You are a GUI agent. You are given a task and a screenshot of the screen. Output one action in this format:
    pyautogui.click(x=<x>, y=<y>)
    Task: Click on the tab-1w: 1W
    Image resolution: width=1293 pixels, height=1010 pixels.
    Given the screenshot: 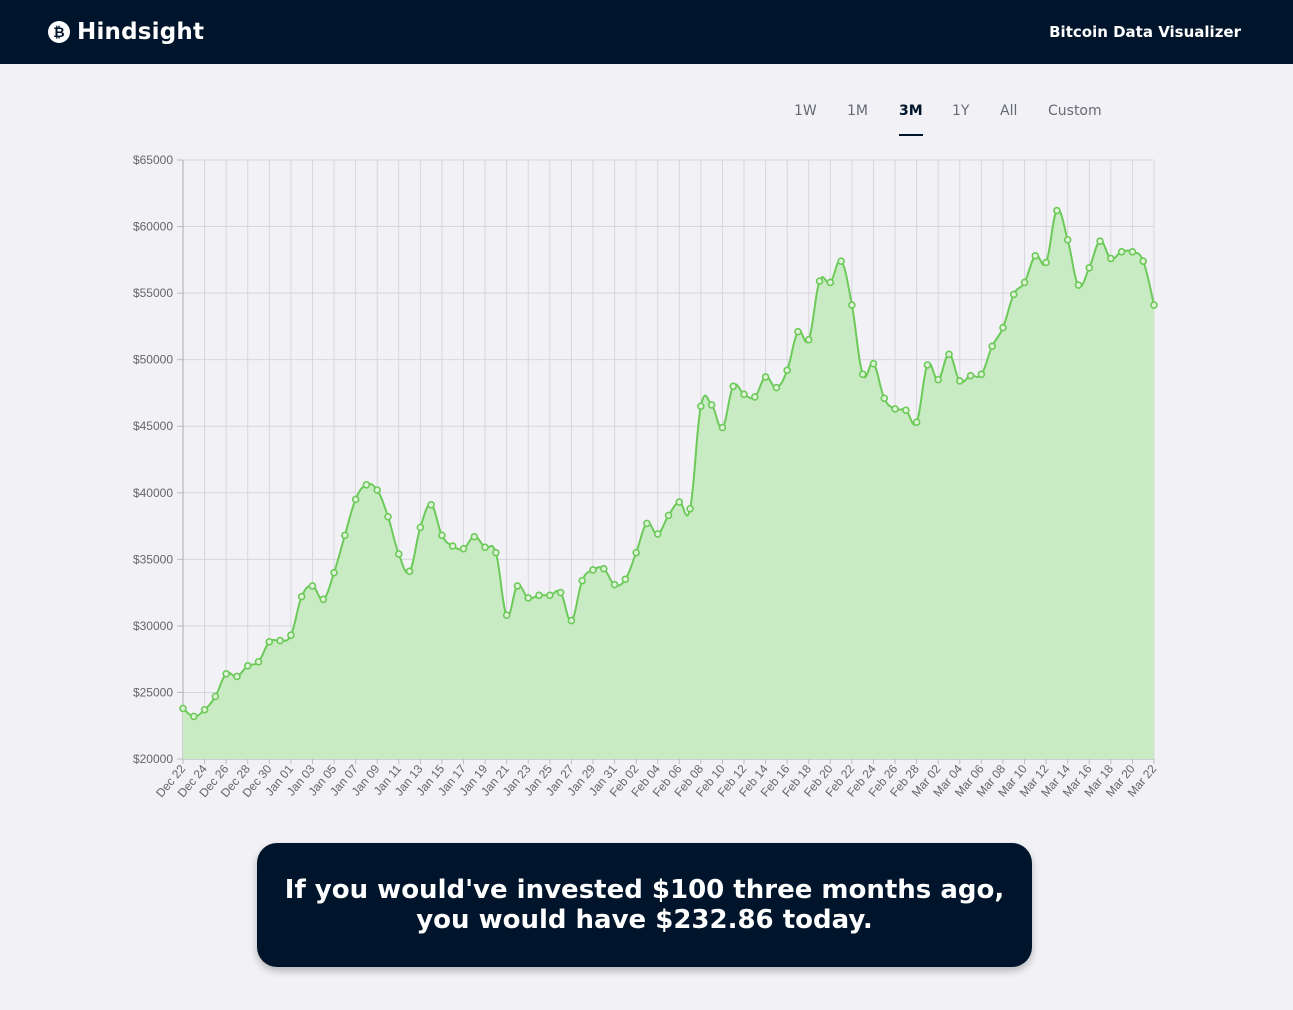 What is the action you would take?
    pyautogui.click(x=805, y=111)
    